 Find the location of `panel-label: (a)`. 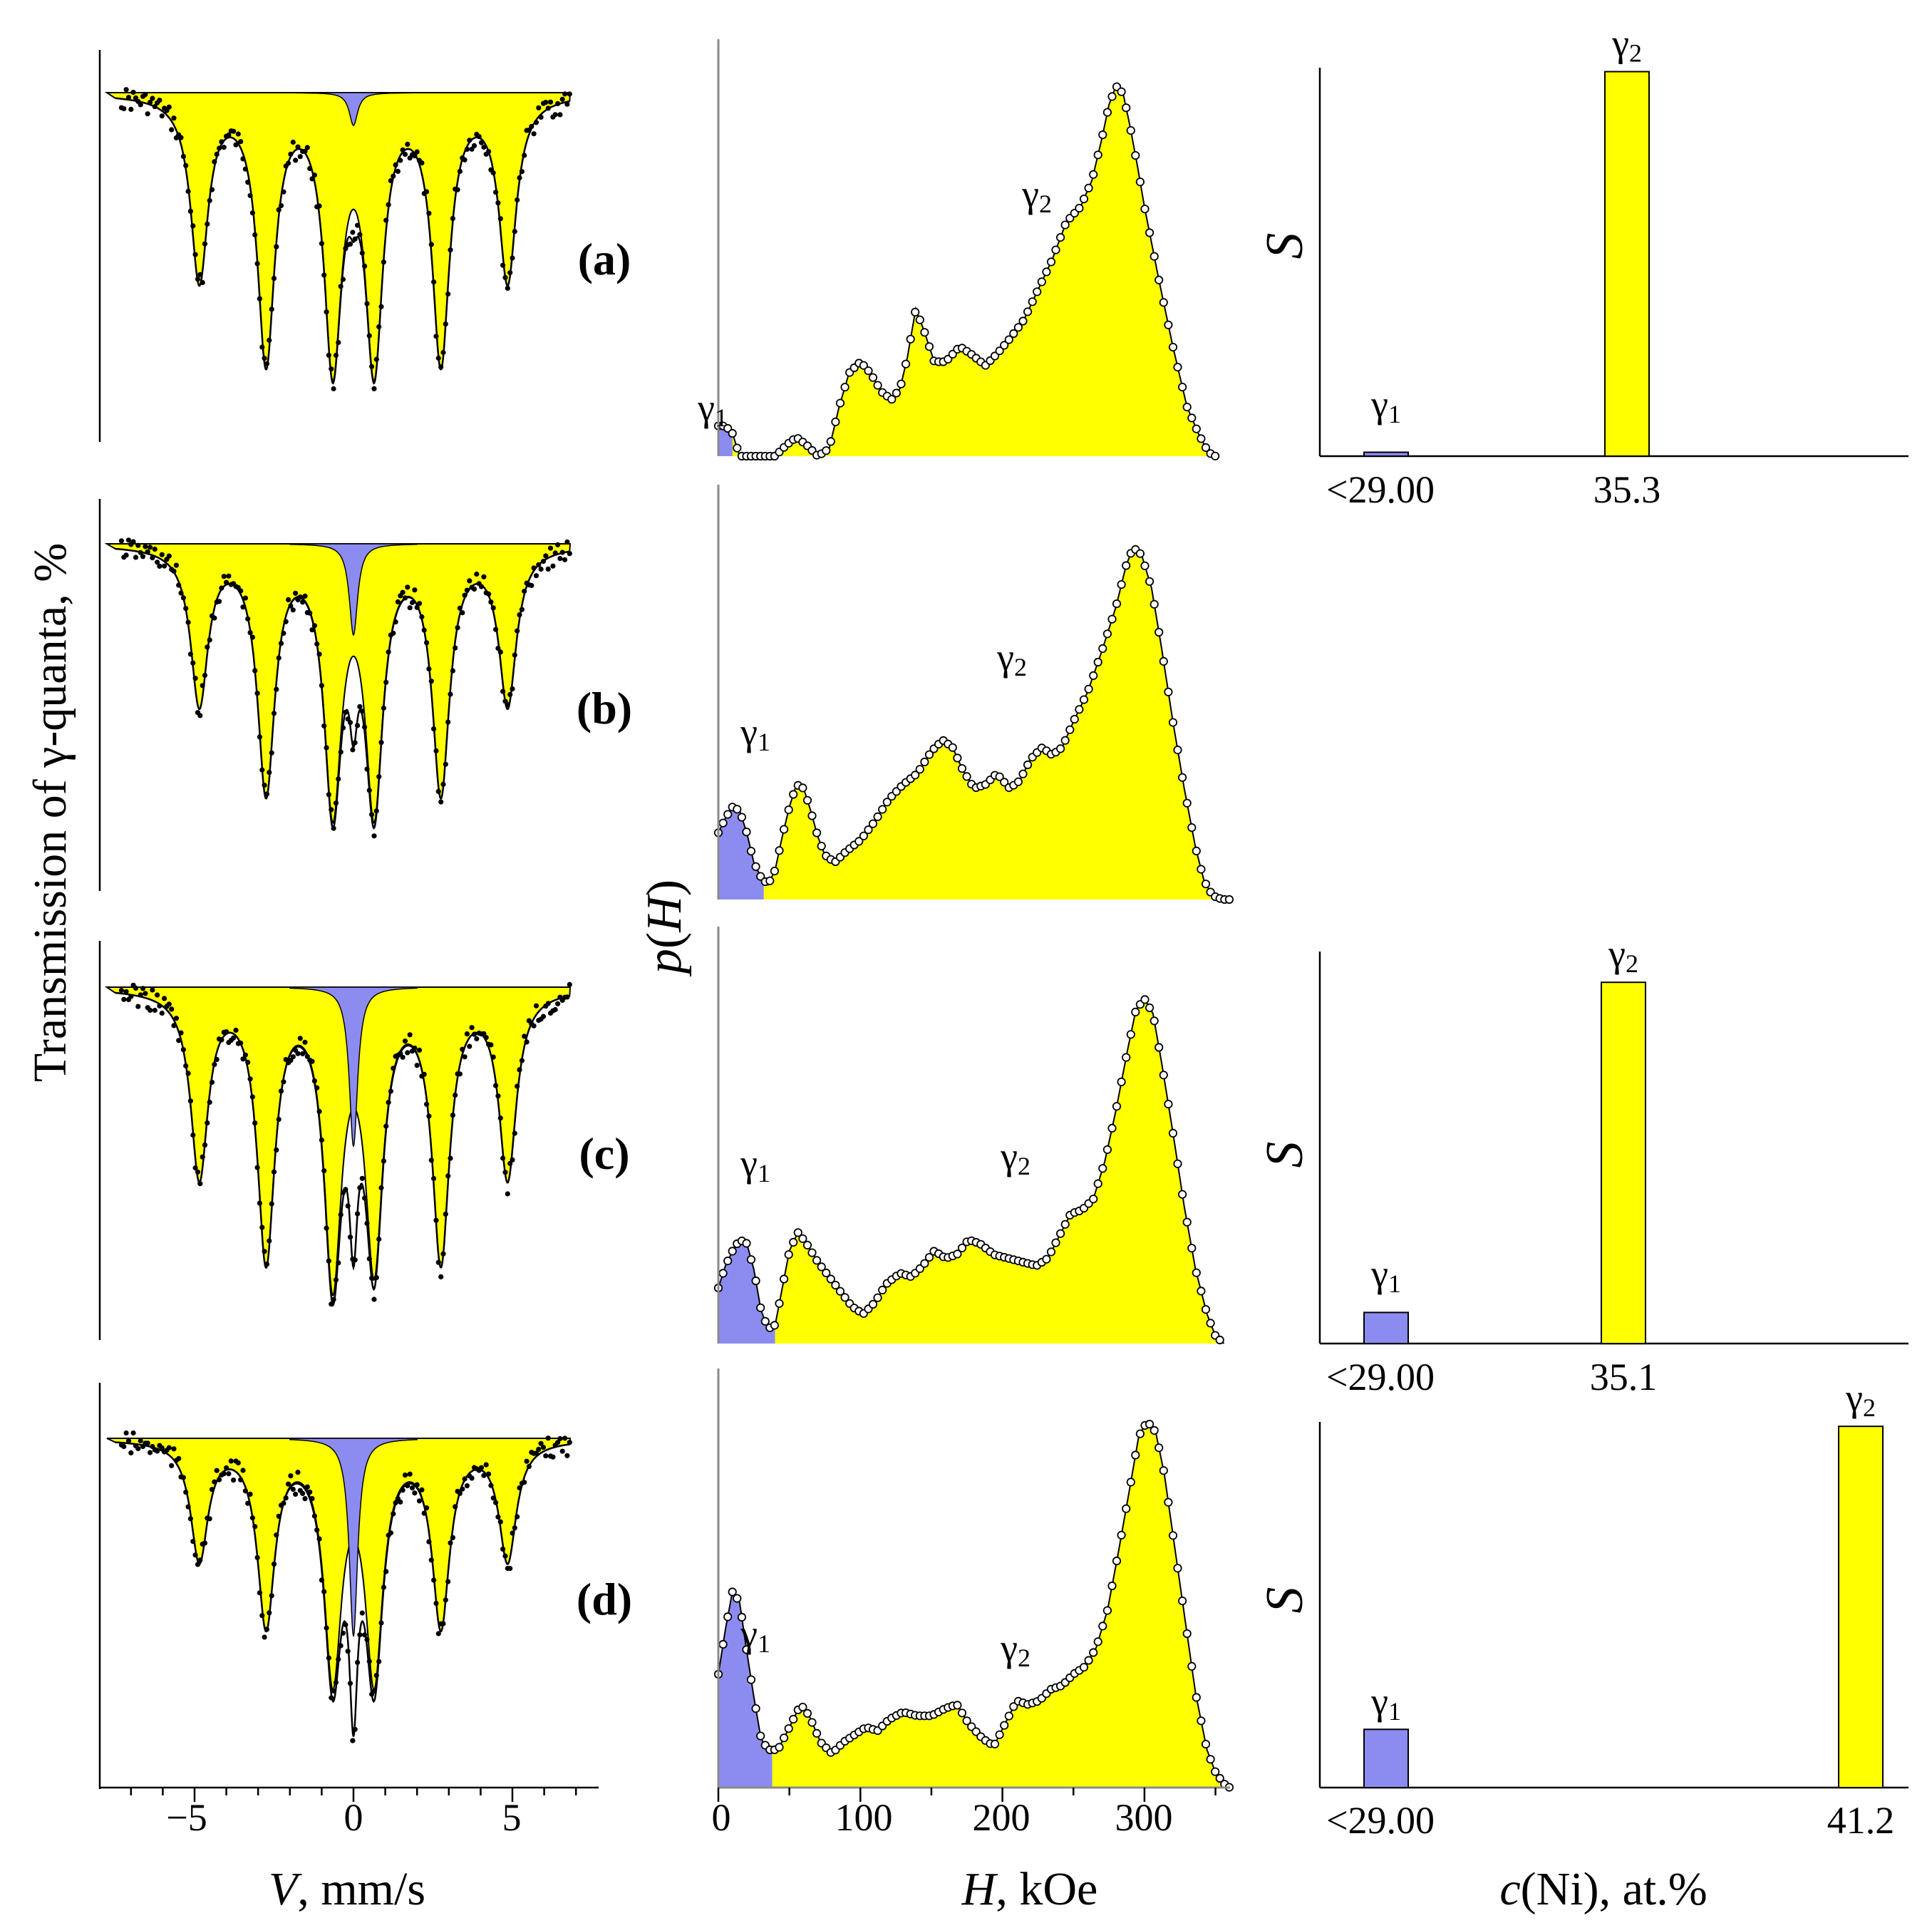

panel-label: (a) is located at coordinates (604, 259).